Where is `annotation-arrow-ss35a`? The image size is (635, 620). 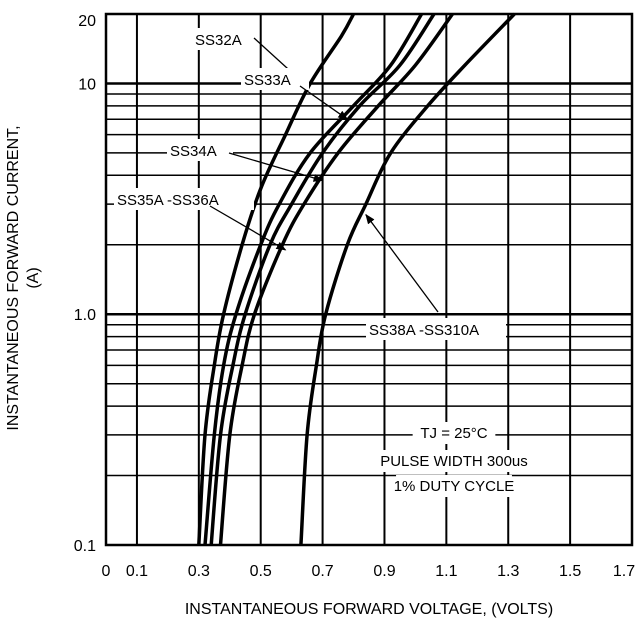 annotation-arrow-ss35a is located at coordinates (248, 228).